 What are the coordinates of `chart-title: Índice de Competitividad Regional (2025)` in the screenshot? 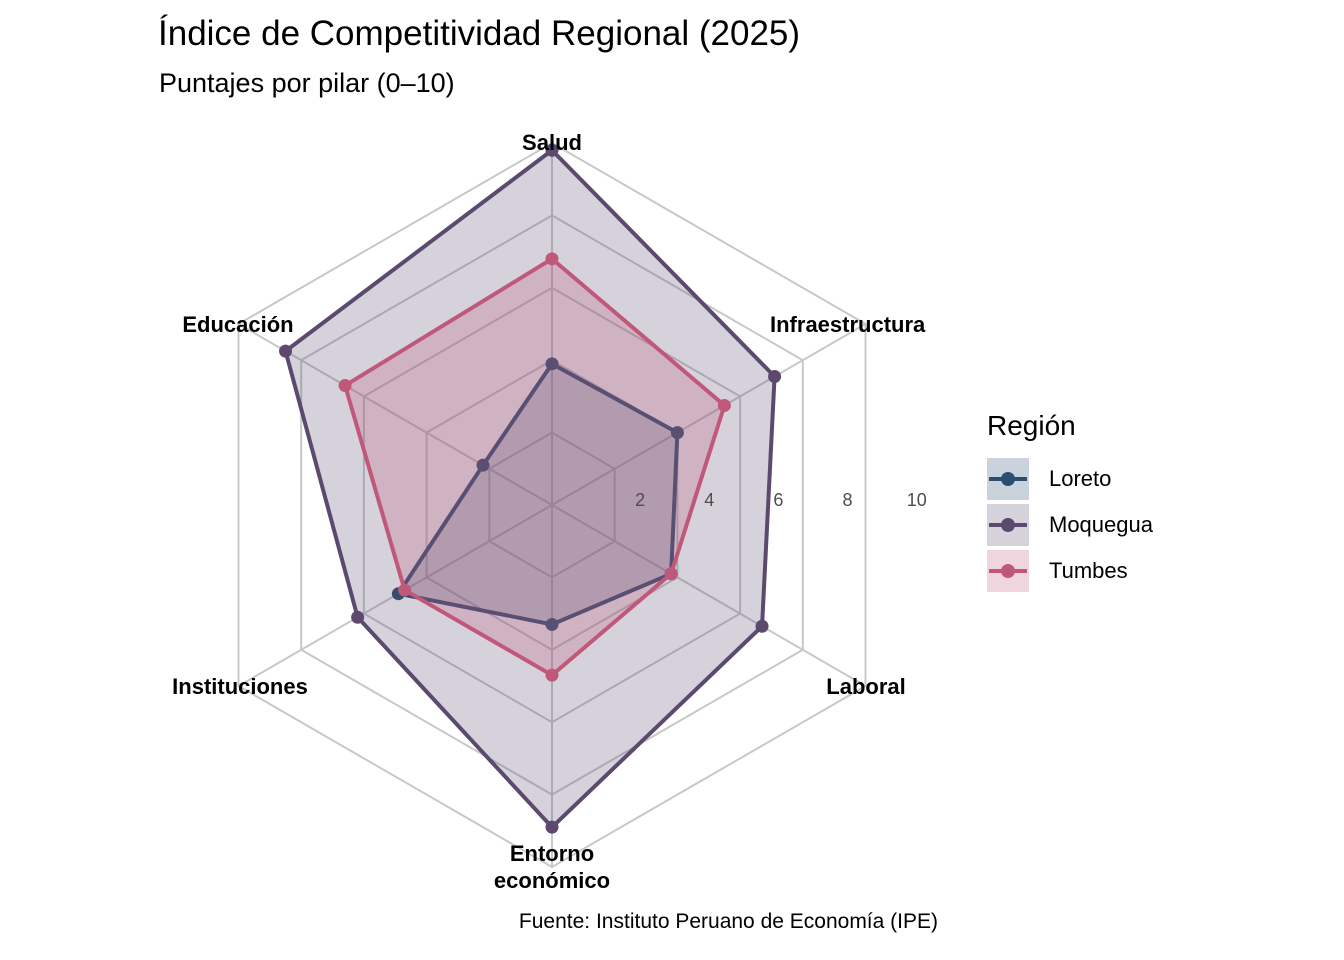 It's located at (479, 33).